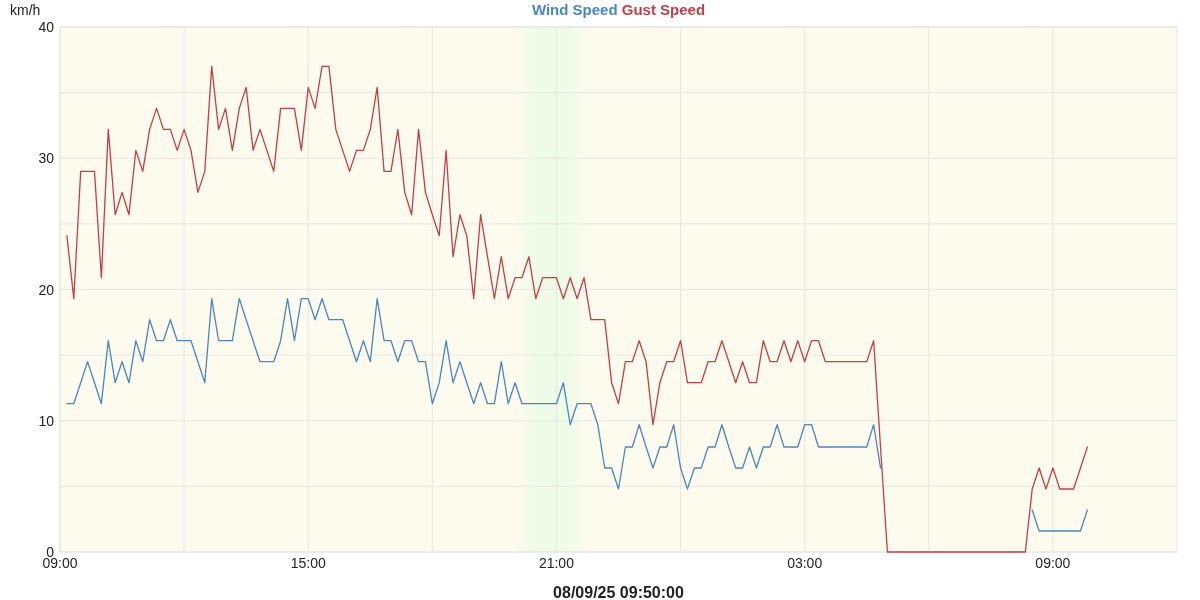 This screenshot has height=600, width=1200. What do you see at coordinates (805, 563) in the screenshot?
I see `x-tick-label: 03:00` at bounding box center [805, 563].